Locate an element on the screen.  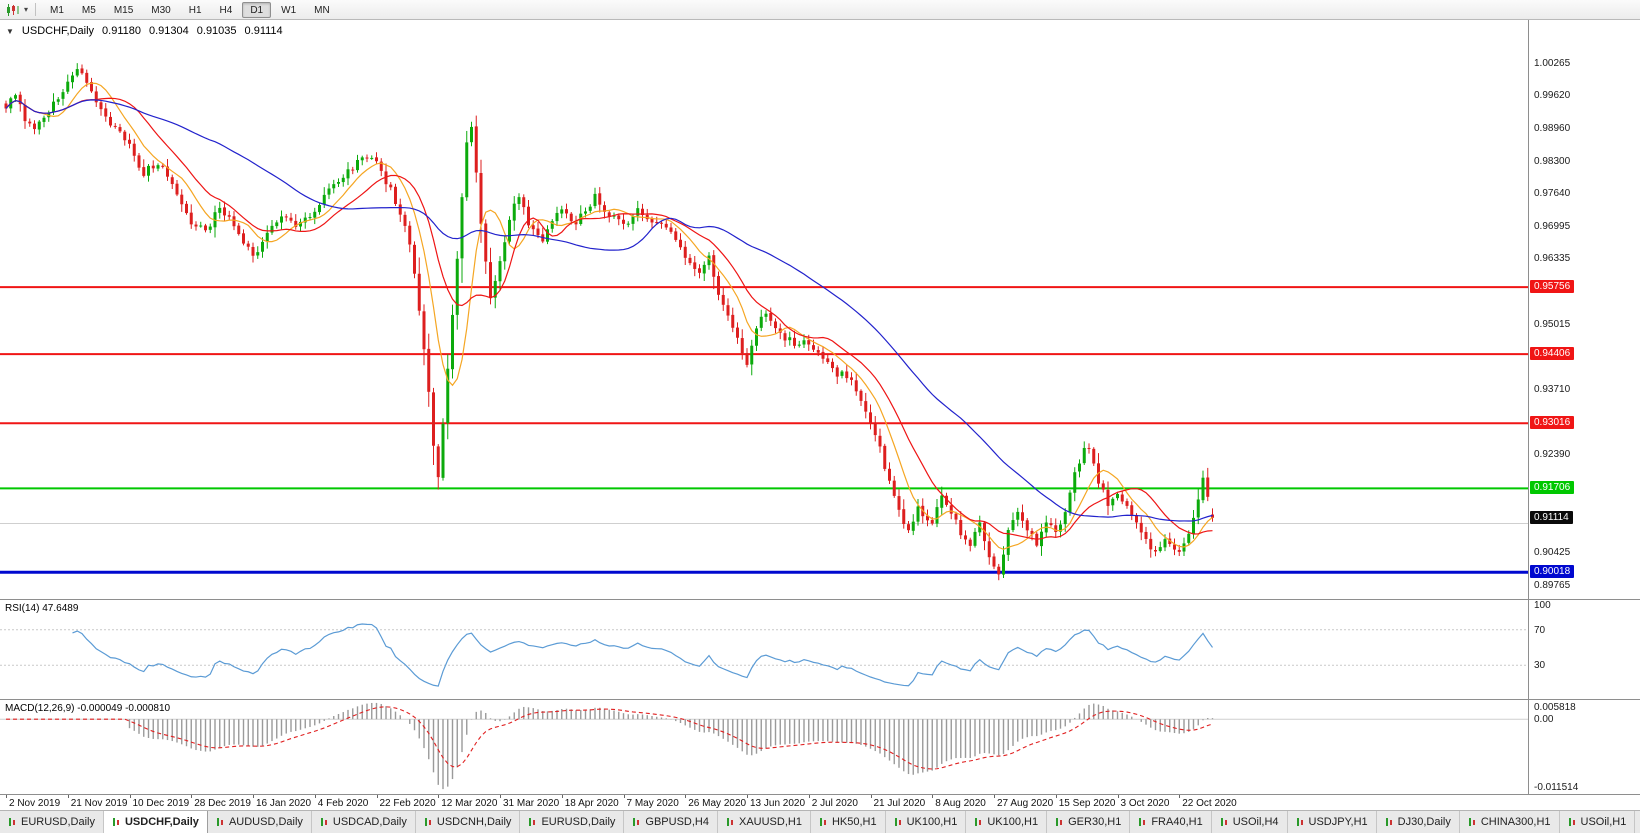
chart-symbol-period: USDCHF,Daily is located at coordinates (58, 31).